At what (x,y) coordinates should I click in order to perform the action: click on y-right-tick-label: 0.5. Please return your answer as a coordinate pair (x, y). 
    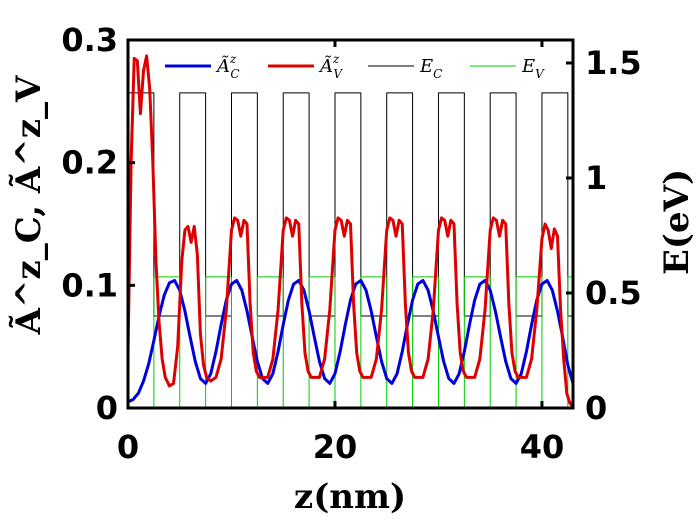
    Looking at the image, I should click on (613, 293).